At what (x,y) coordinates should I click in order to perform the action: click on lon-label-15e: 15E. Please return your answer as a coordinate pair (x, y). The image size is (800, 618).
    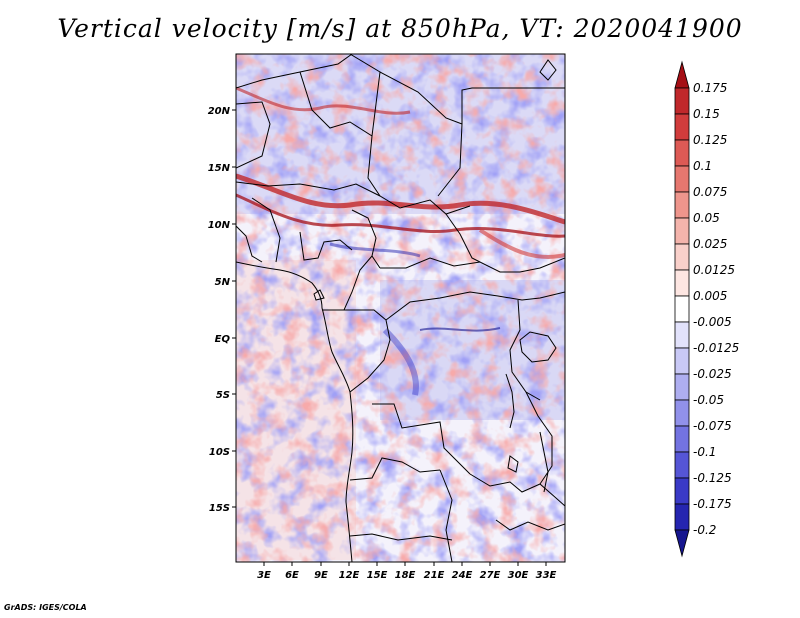
    Looking at the image, I should click on (377, 575).